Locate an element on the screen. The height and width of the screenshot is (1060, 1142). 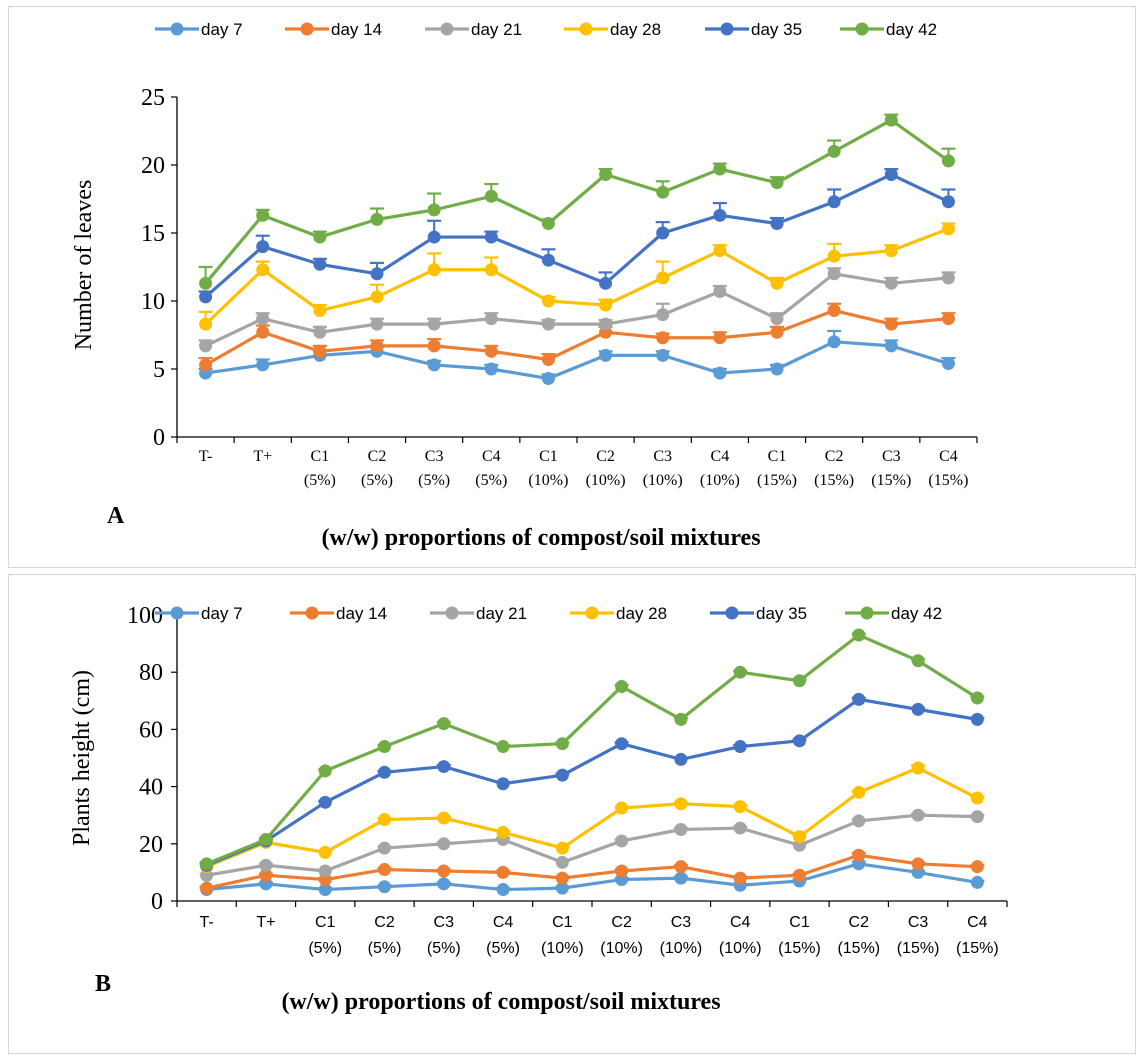
legend-label: day 21 is located at coordinates (501, 613).